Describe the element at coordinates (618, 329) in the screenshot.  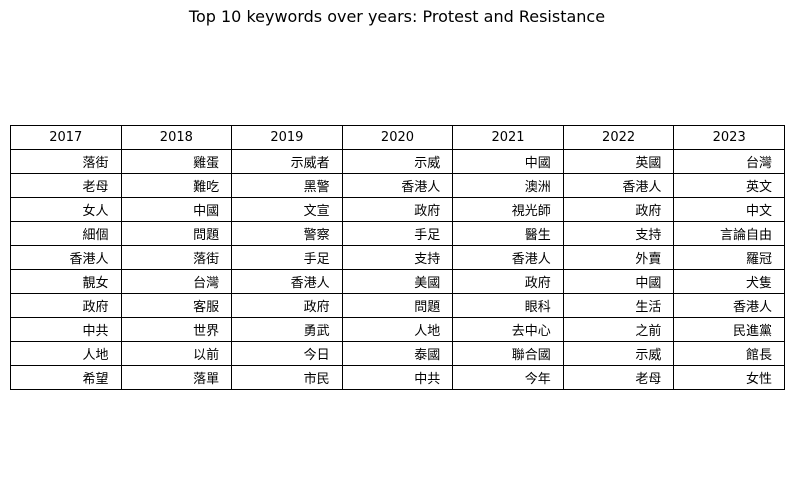
I see `table-cell: 之前` at that location.